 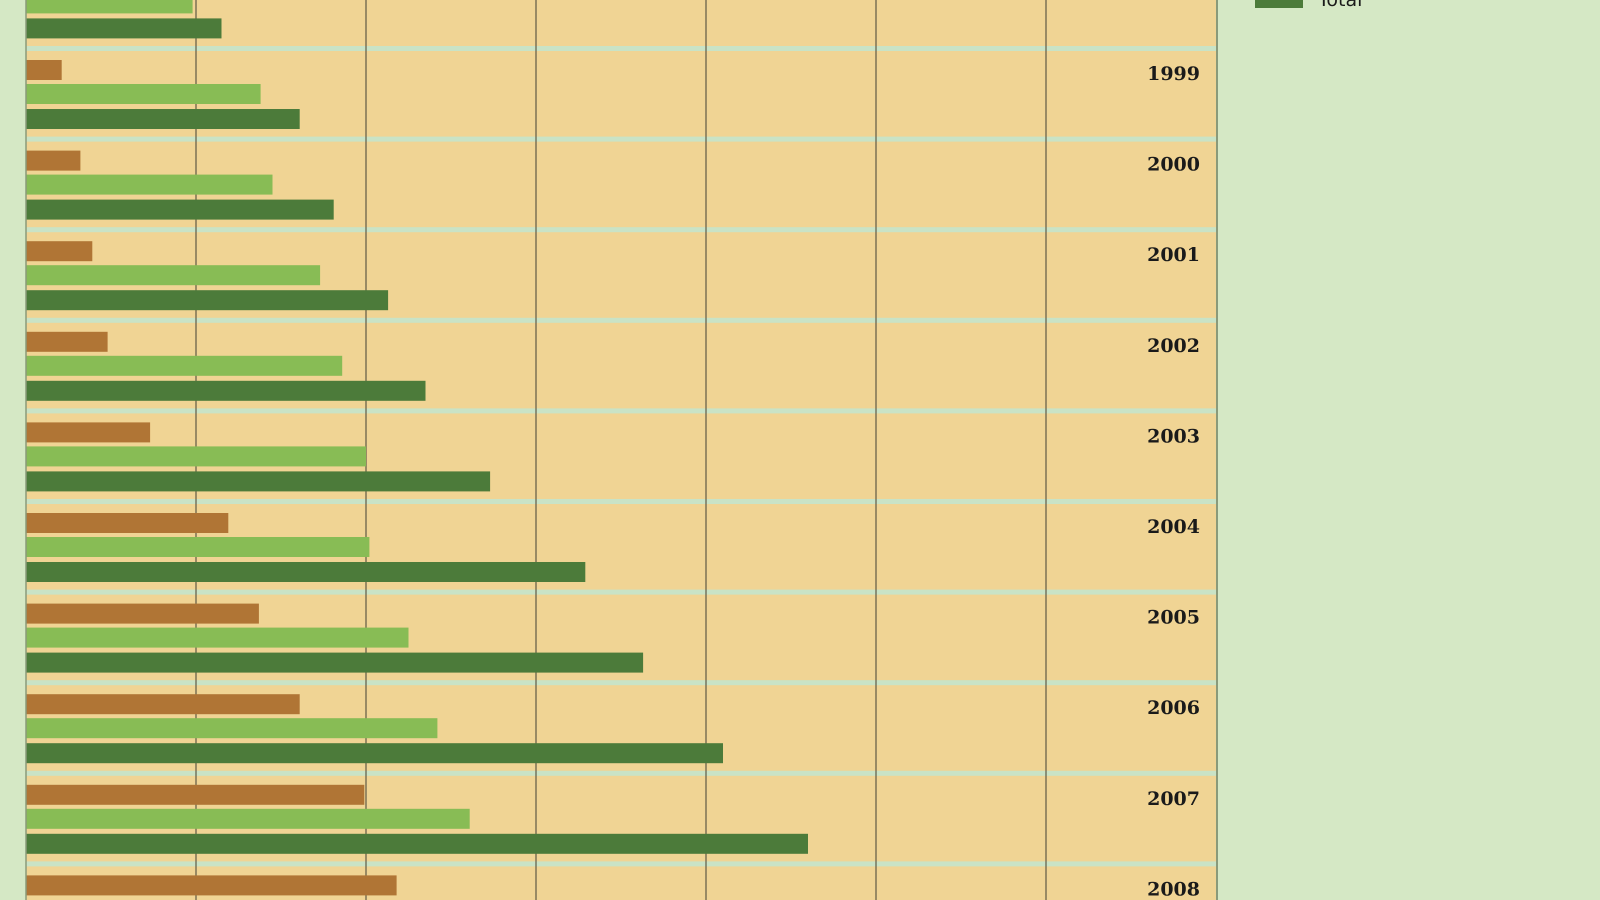 I want to click on year-label-2003: 2003, so click(x=1173, y=436).